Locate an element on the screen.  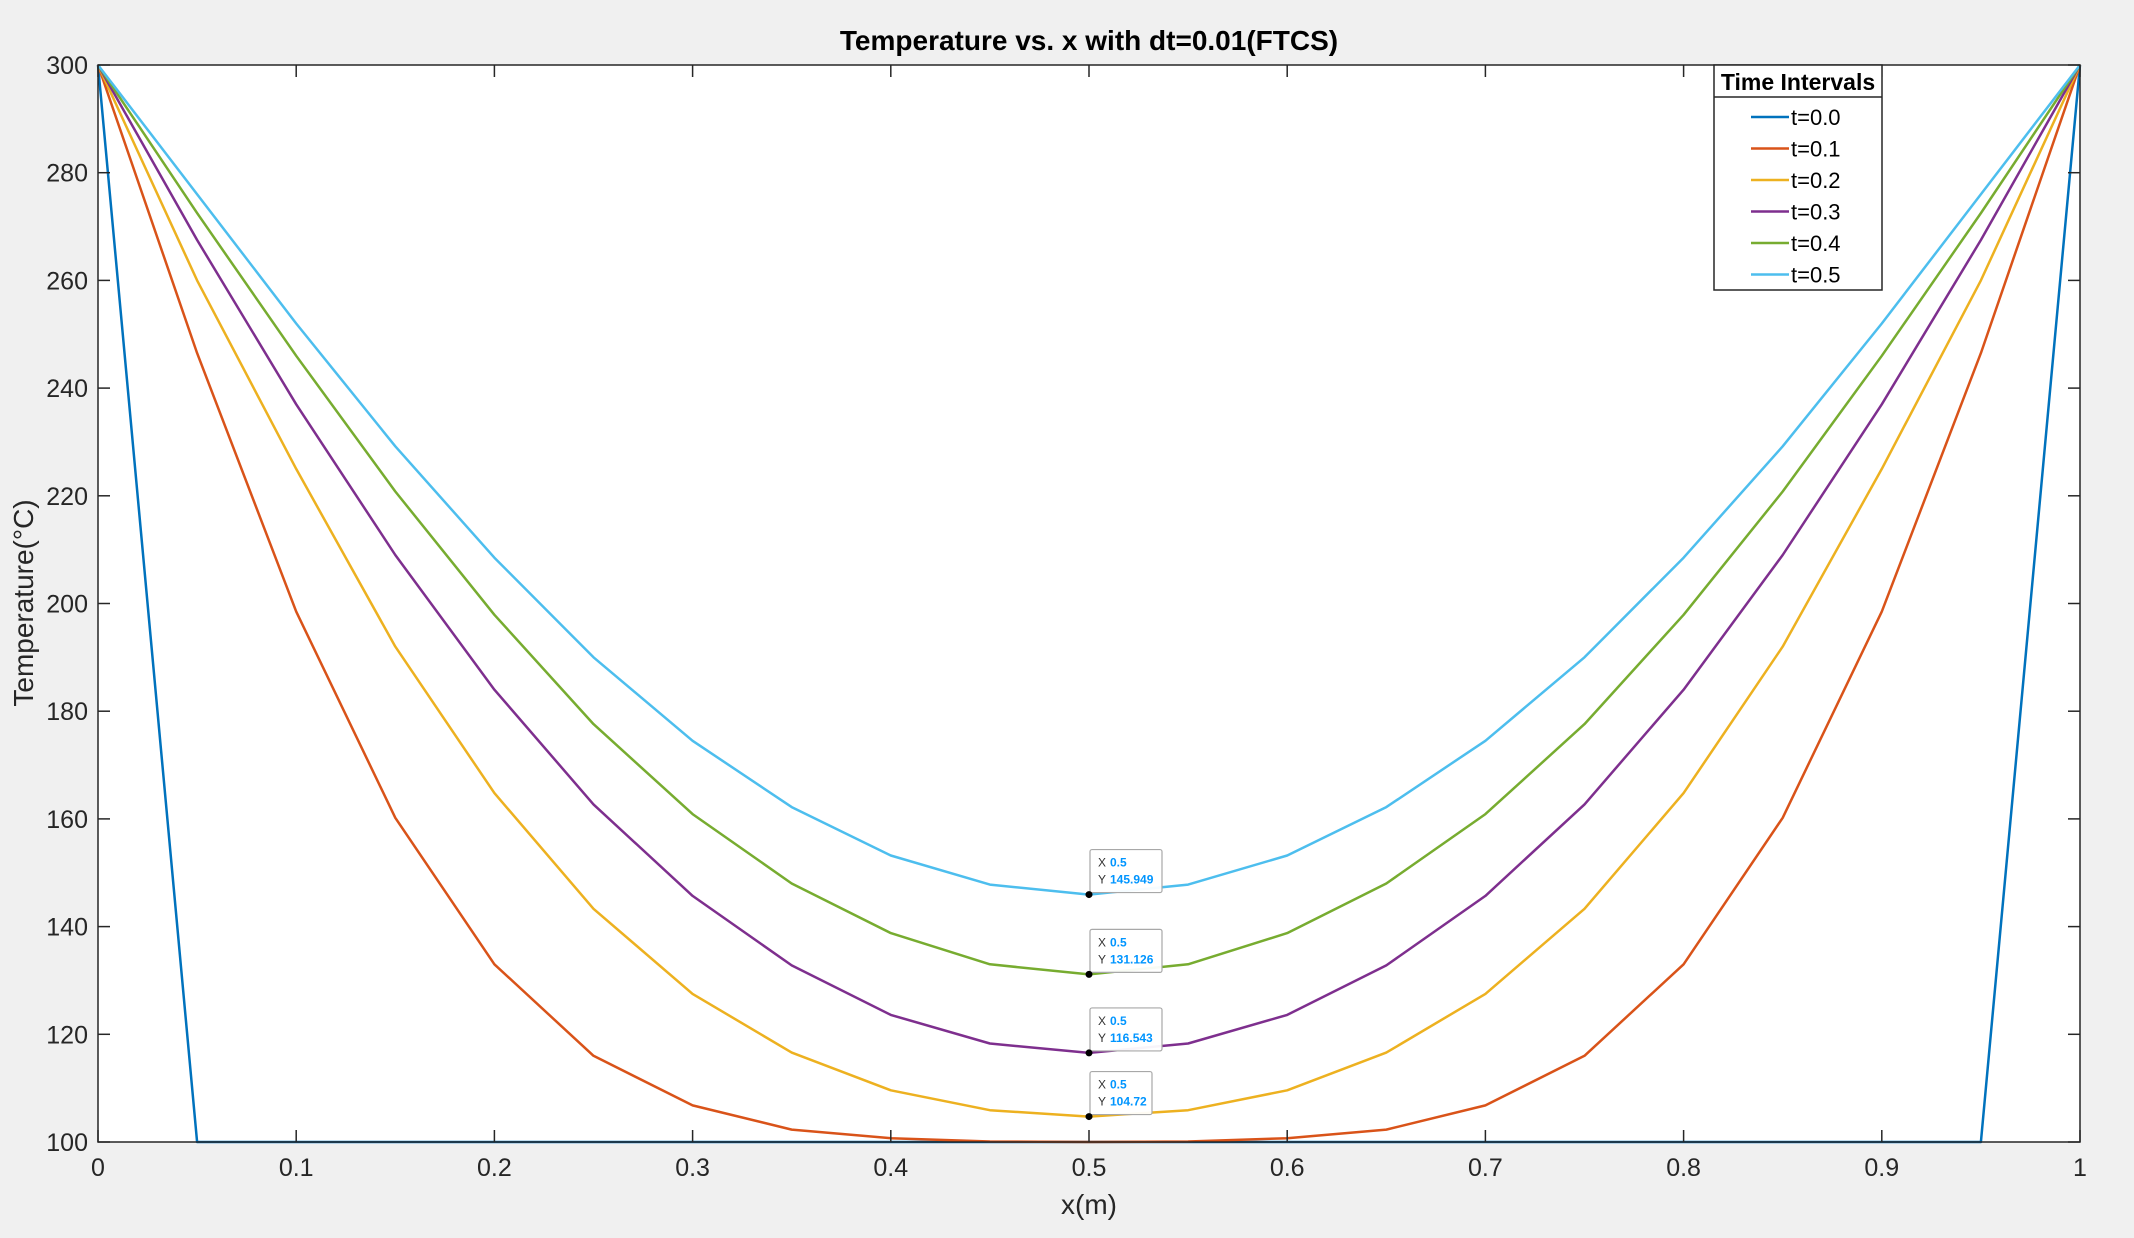
legend-label: t=0.5 is located at coordinates (1816, 275).